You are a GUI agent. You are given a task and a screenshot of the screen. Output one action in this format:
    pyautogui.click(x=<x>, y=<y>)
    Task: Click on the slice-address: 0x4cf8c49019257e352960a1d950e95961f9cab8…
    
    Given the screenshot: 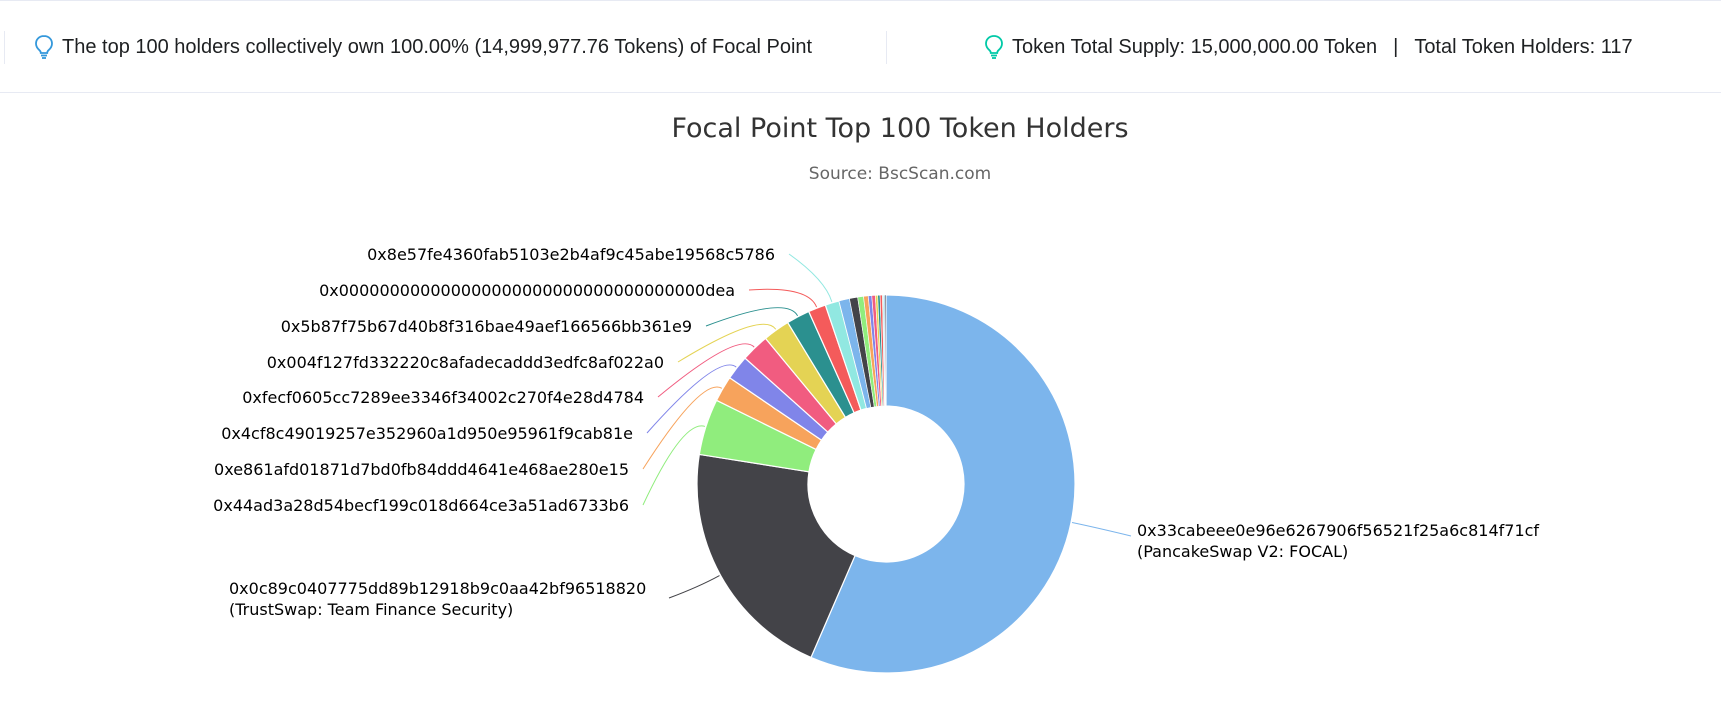 What is the action you would take?
    pyautogui.click(x=427, y=433)
    